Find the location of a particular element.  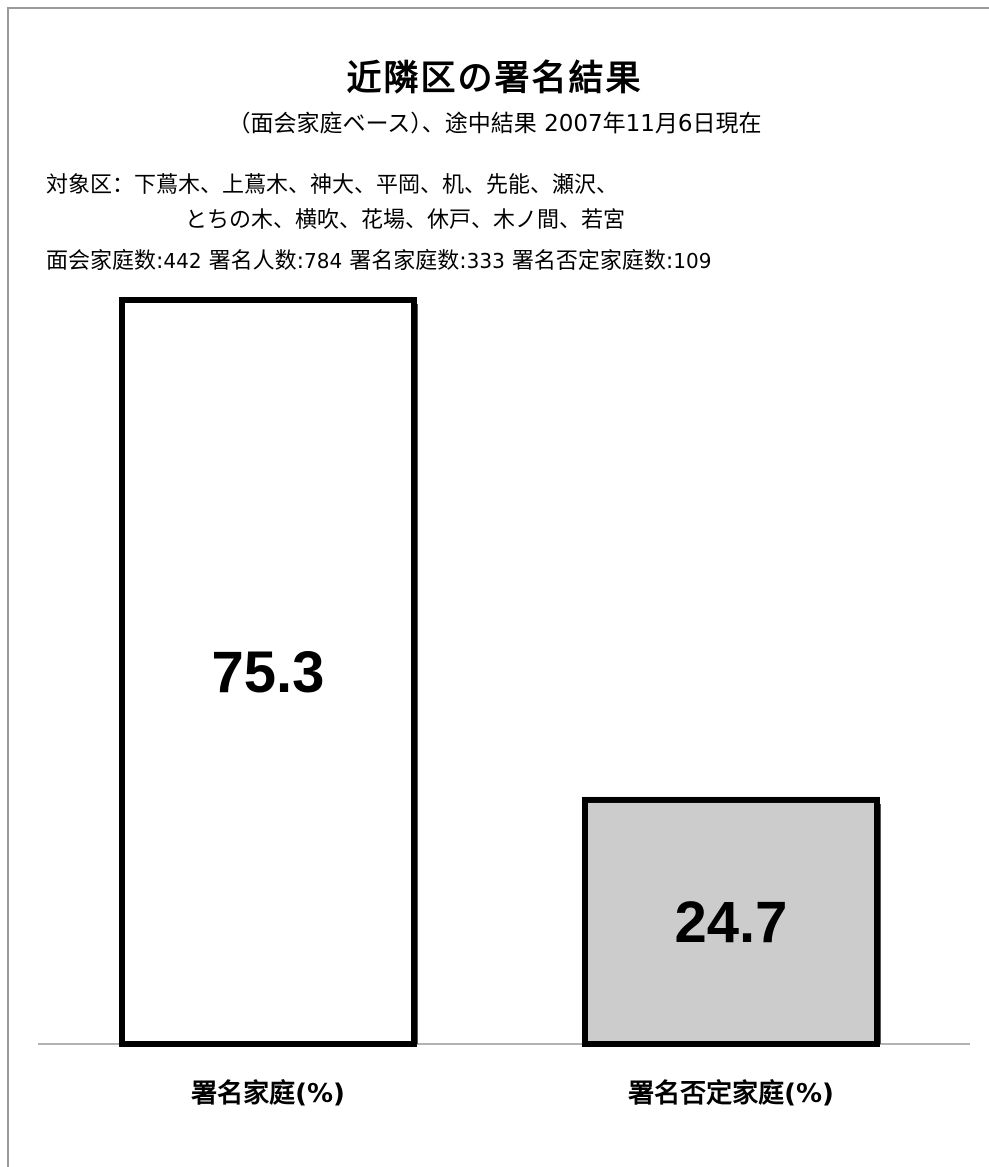

districts-line-2: とちの木、横吹、花場、休戸、木ノ間、若宮 is located at coordinates (405, 220).